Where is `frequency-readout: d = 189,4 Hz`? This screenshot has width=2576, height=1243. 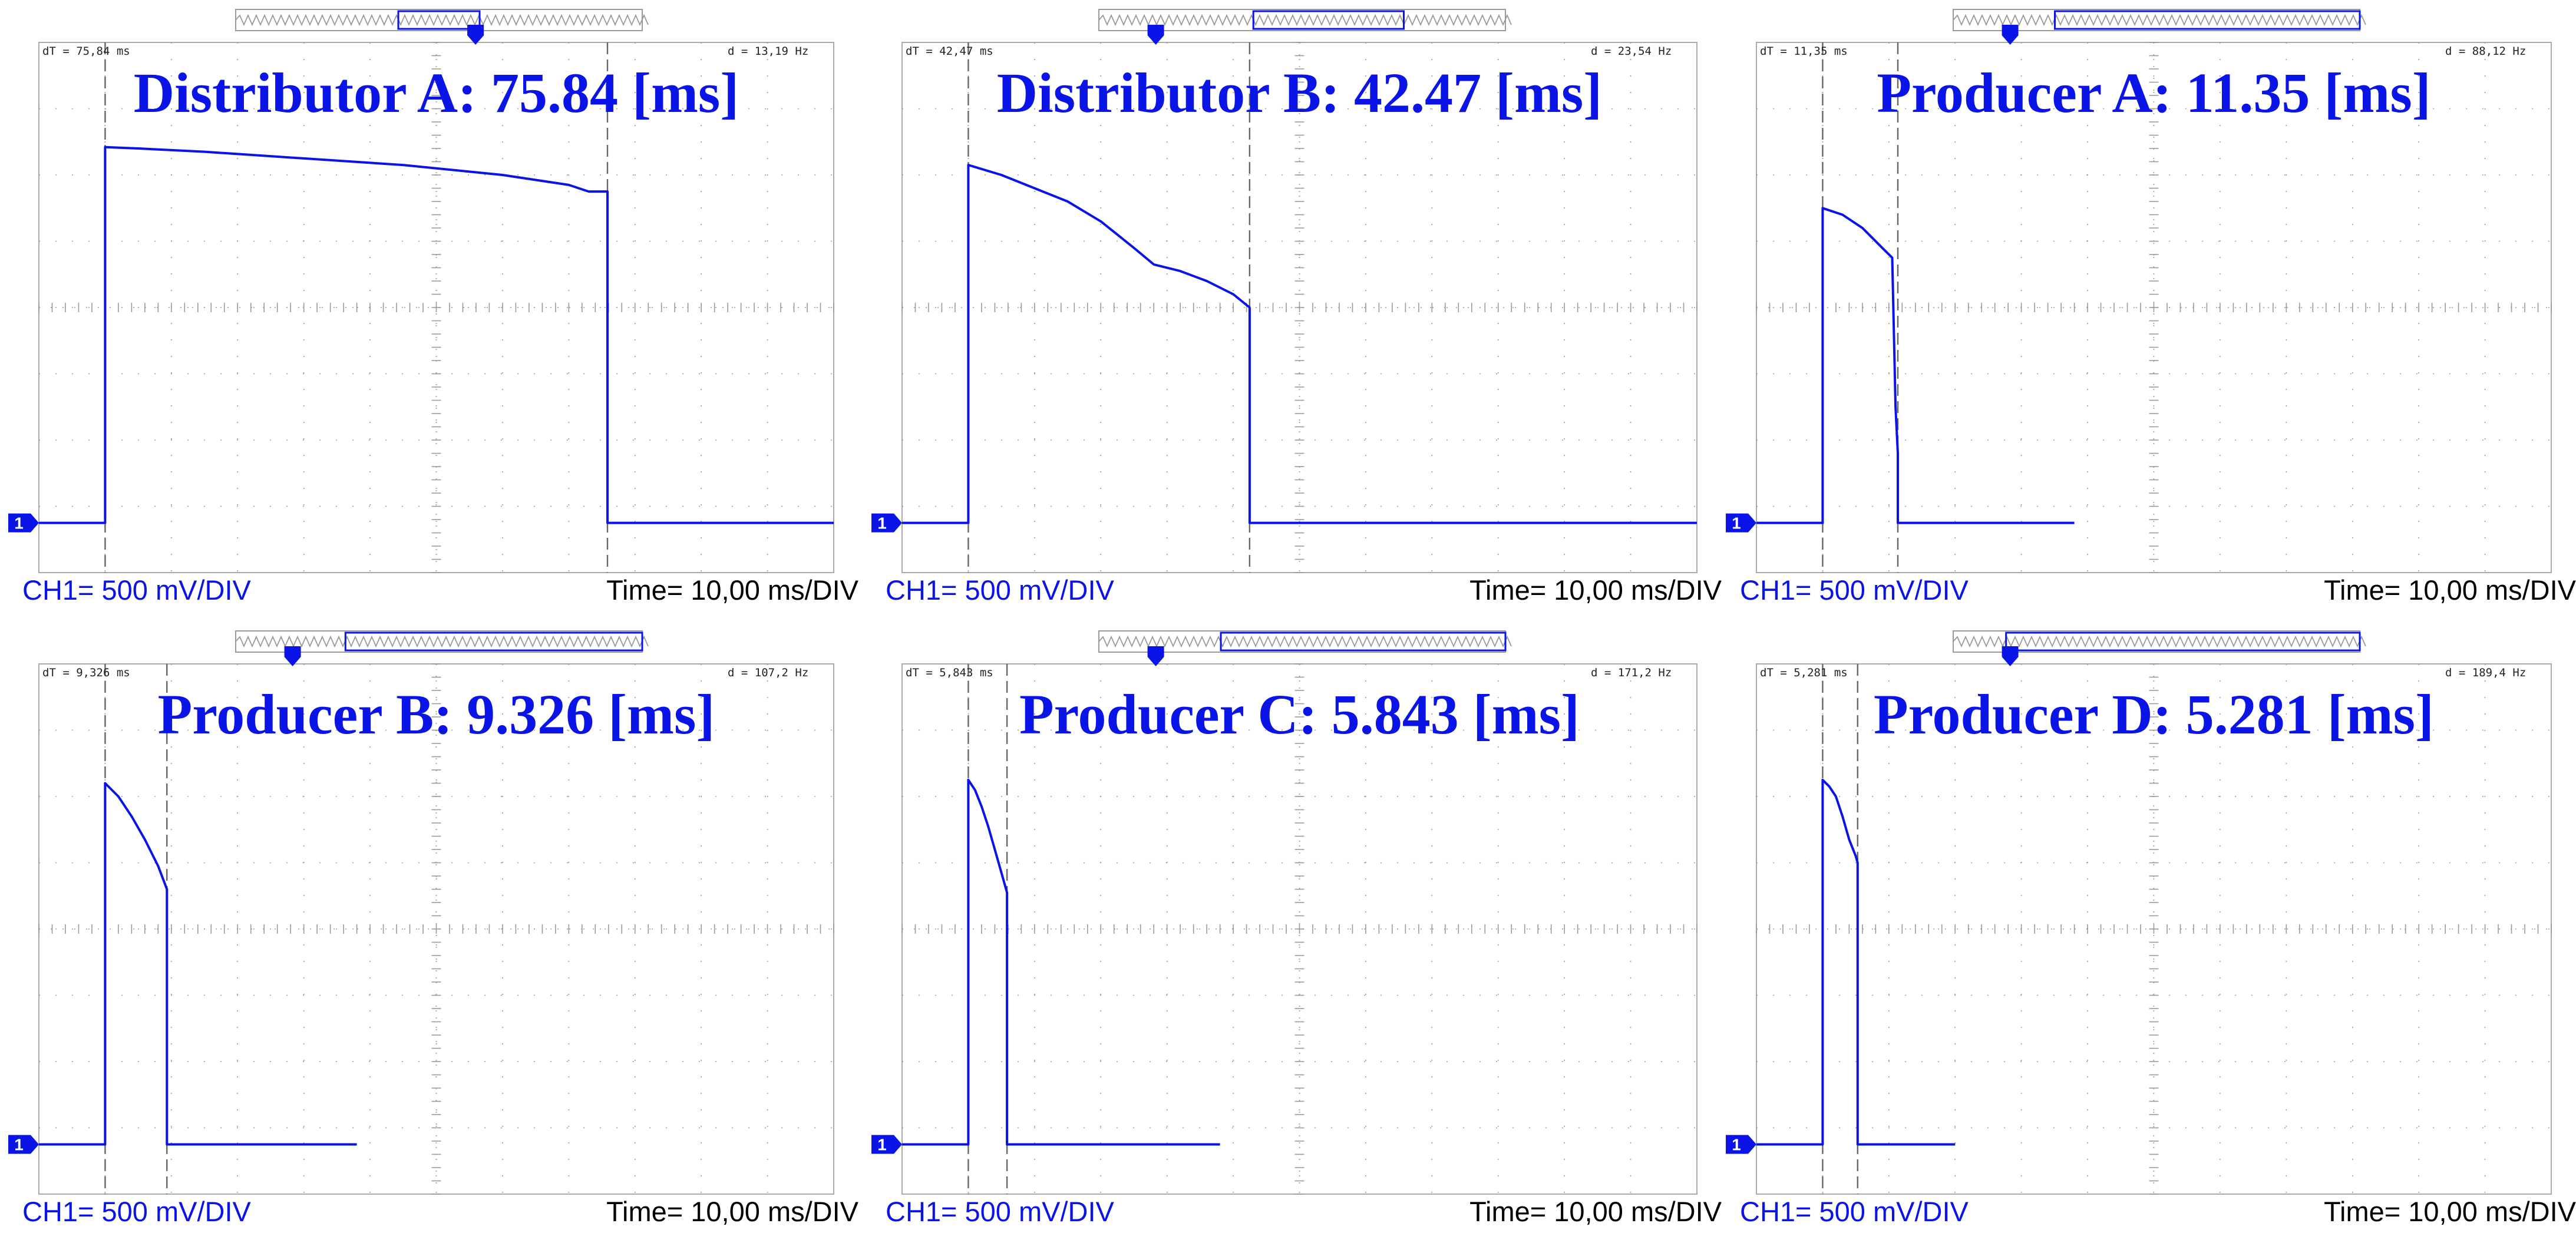 frequency-readout: d = 189,4 Hz is located at coordinates (2486, 672).